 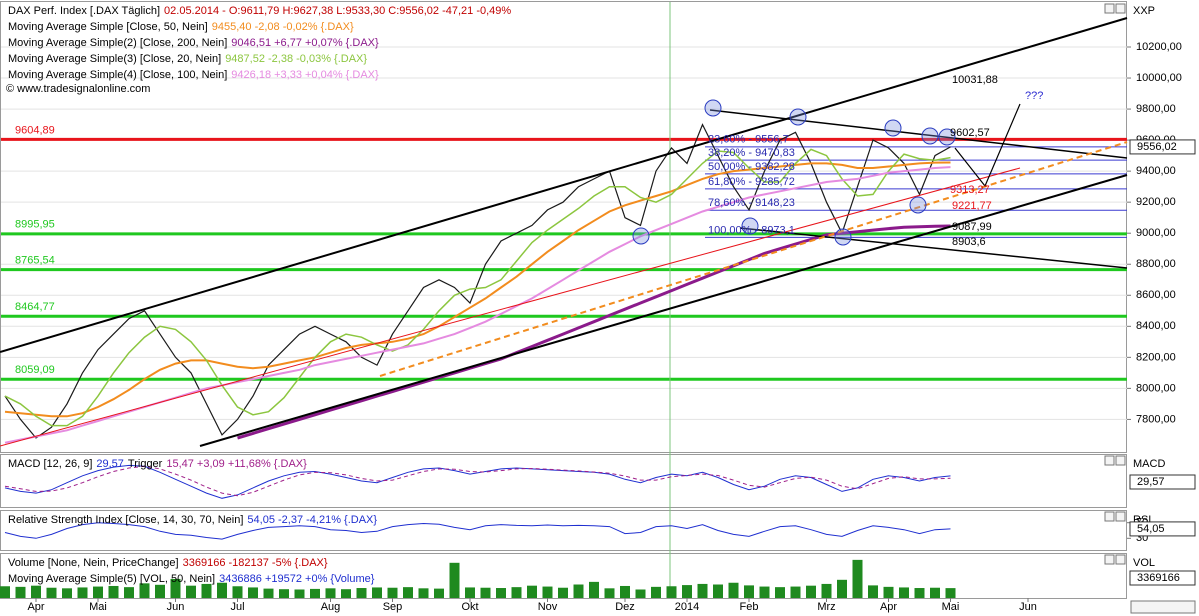 I want to click on x-tick-label: Aug, so click(x=331, y=607).